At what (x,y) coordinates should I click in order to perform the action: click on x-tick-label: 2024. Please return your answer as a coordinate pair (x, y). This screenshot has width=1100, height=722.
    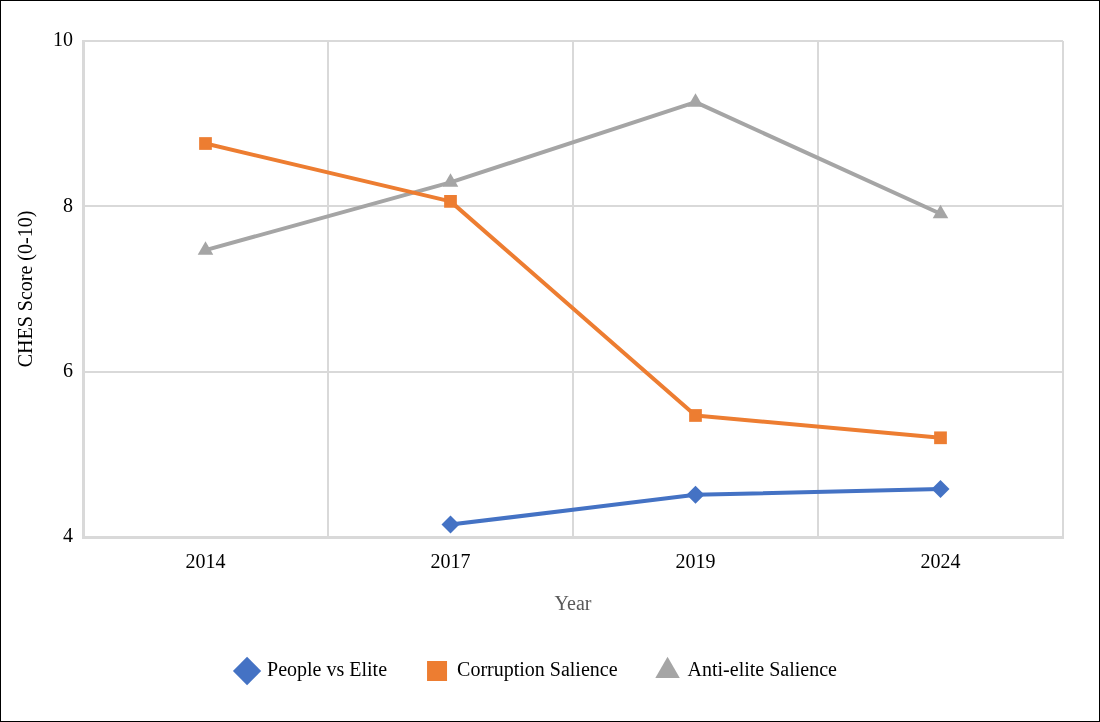
    Looking at the image, I should click on (940, 561).